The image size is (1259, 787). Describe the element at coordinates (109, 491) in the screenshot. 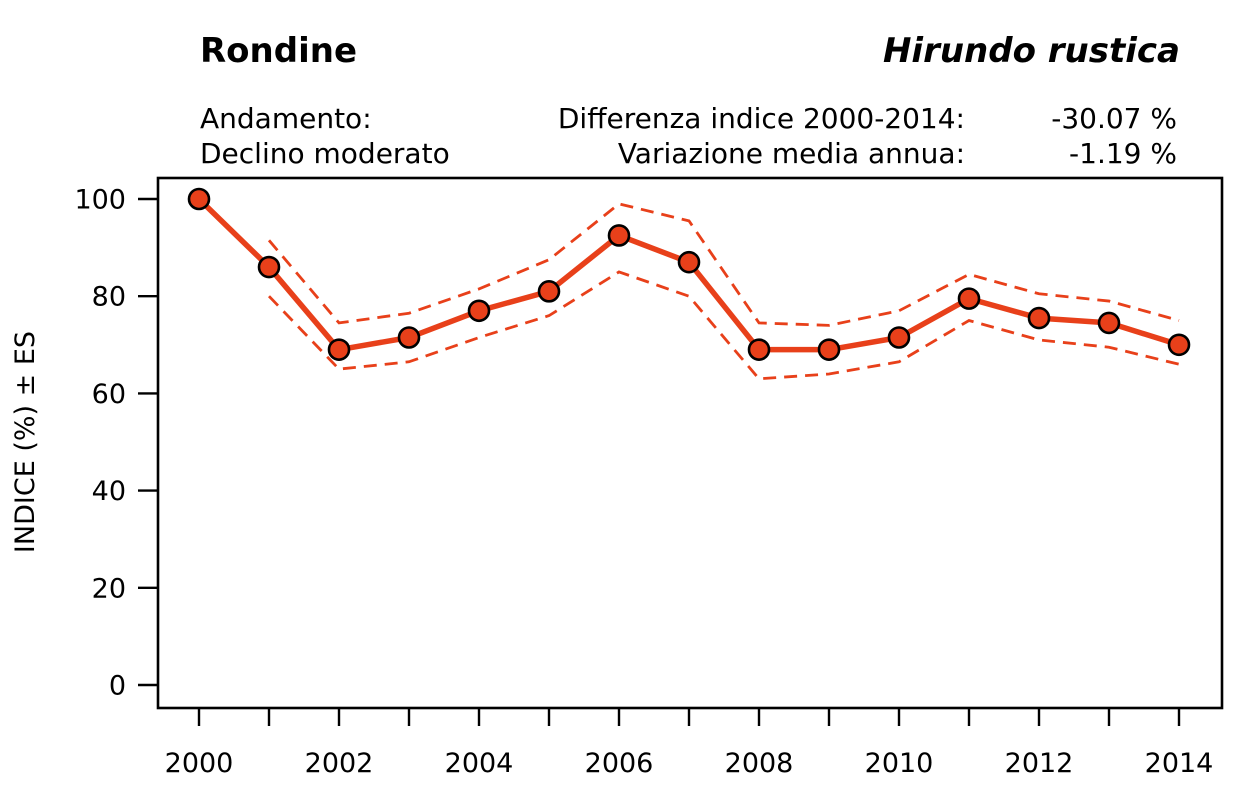

I see `y-tick-label: 40` at that location.